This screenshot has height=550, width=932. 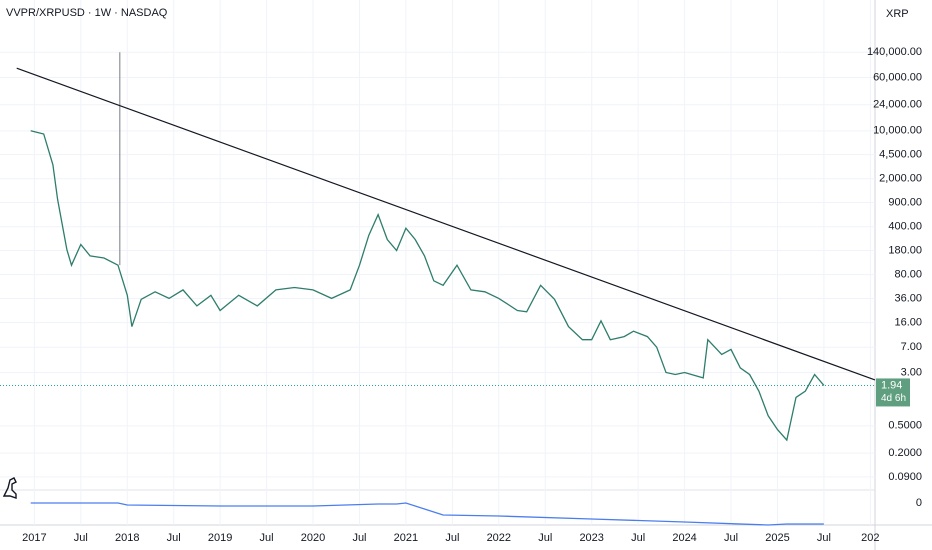 I want to click on chart-title: VVPR/XRPUSD · 1W · NASDAQ, so click(x=87, y=13).